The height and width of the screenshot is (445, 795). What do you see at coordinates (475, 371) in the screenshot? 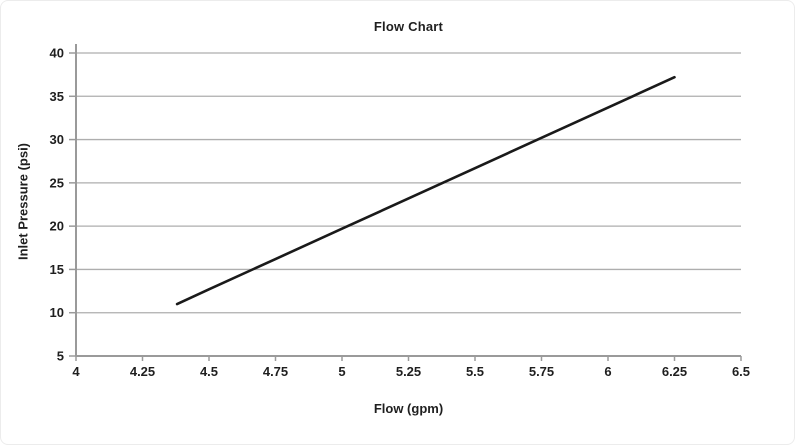
I see `x-tick-label: 5.5` at bounding box center [475, 371].